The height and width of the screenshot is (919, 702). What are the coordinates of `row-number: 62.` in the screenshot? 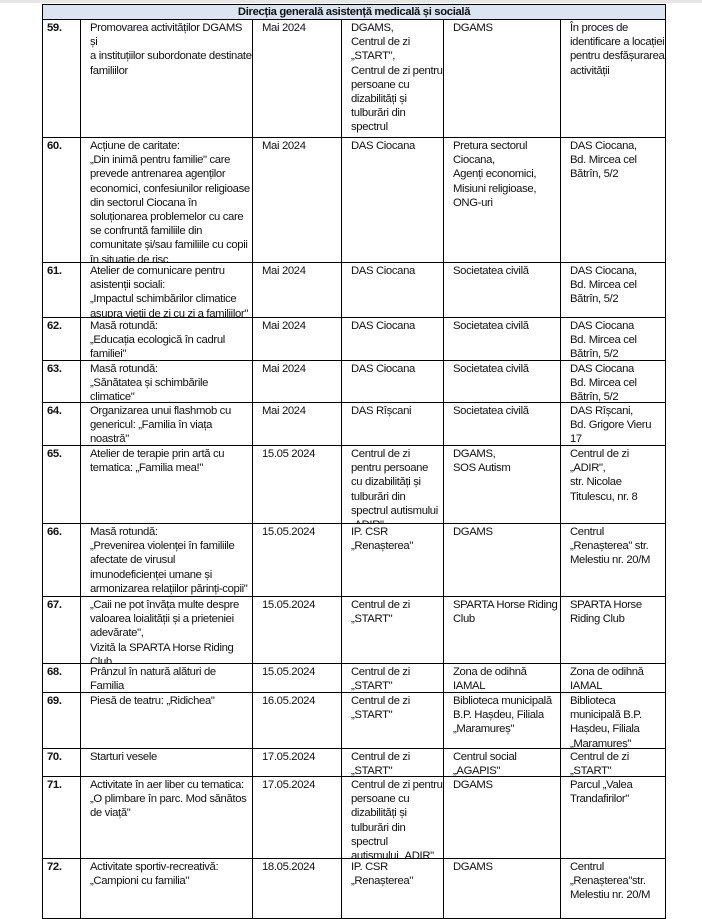 It's located at (61, 339).